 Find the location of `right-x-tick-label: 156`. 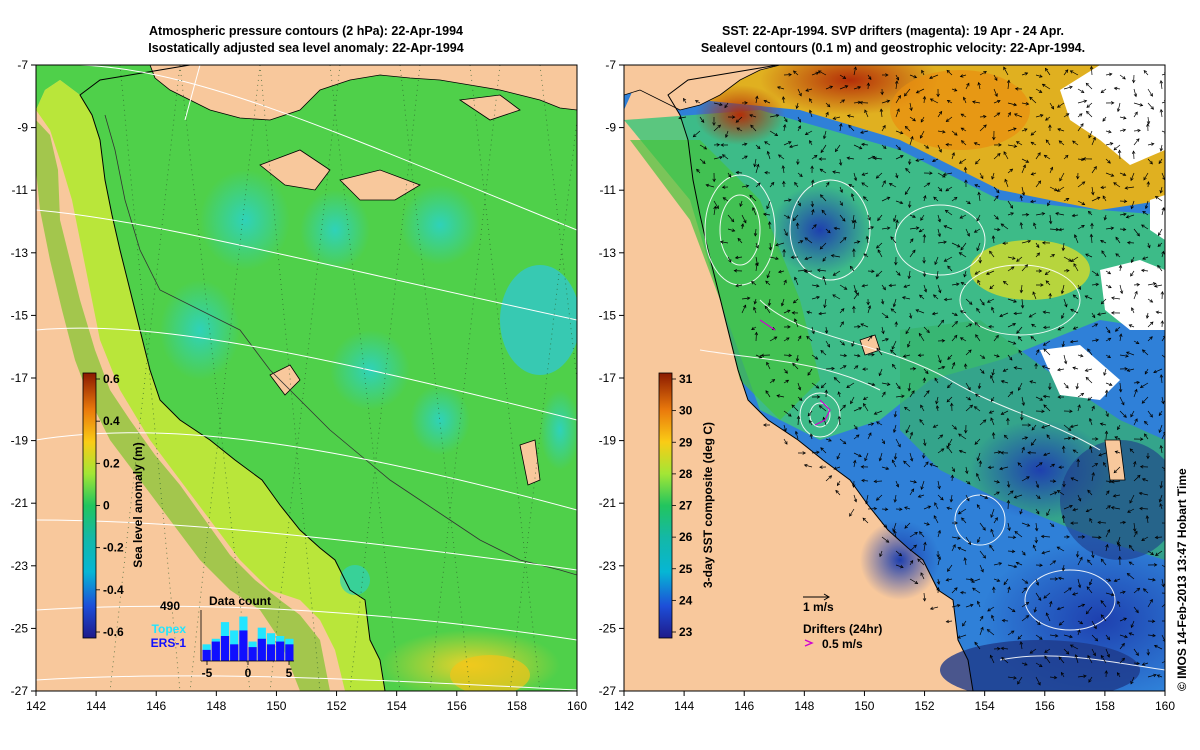

right-x-tick-label: 156 is located at coordinates (1045, 706).